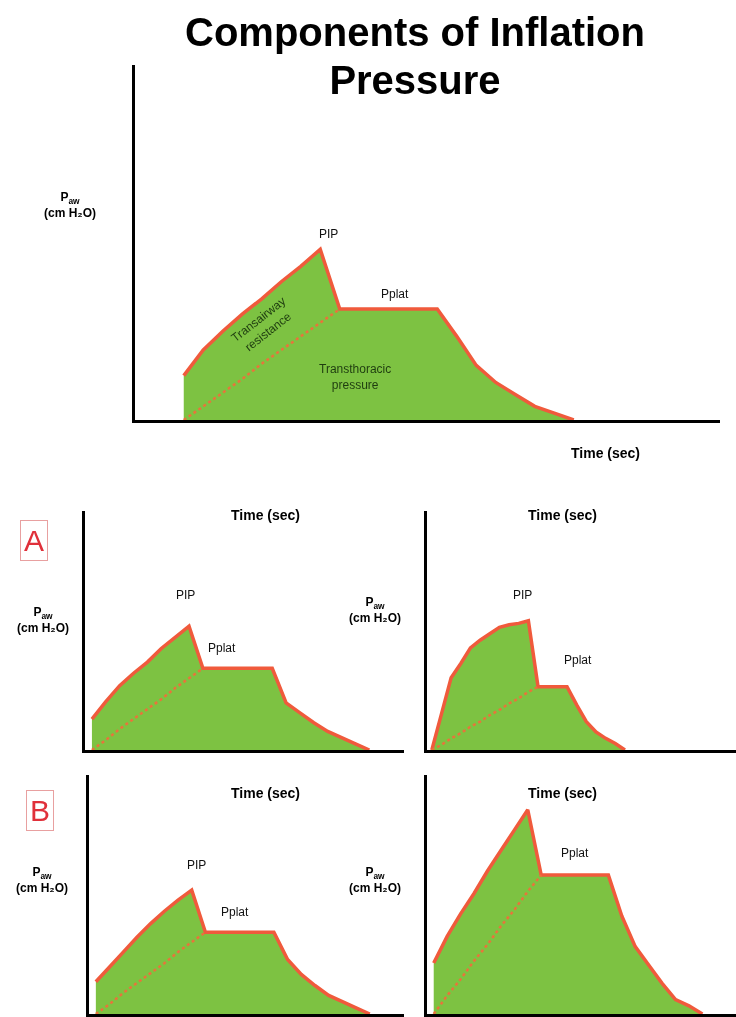  What do you see at coordinates (34, 540) in the screenshot?
I see `text: A` at bounding box center [34, 540].